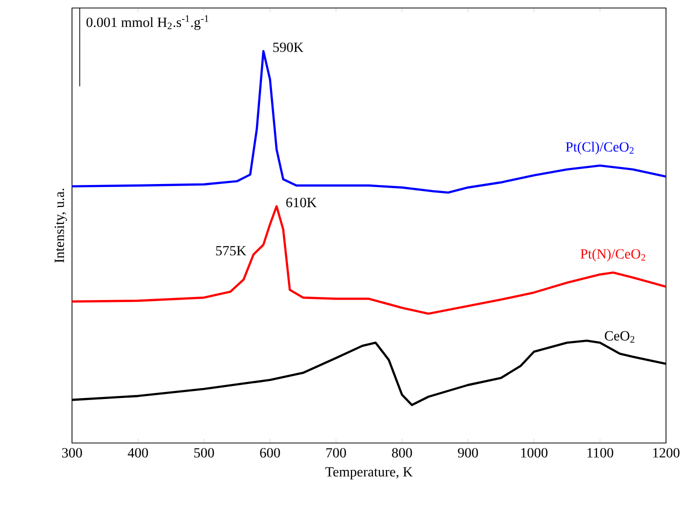 This screenshot has height=530, width=694. Describe the element at coordinates (138, 453) in the screenshot. I see `x-tick-label: 400` at that location.